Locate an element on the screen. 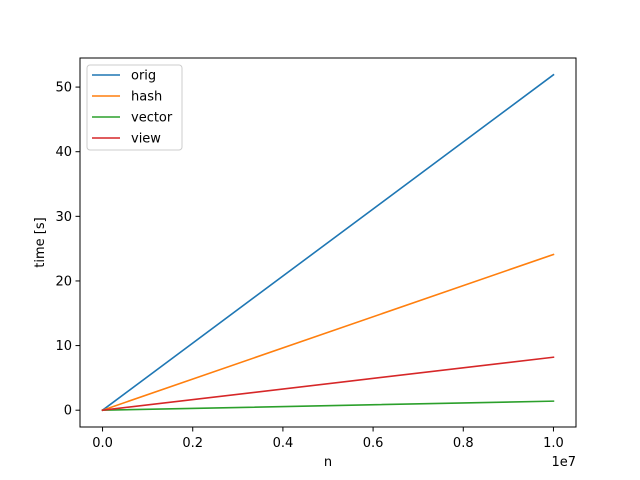 The height and width of the screenshot is (480, 640). x-tick-label: 0.8 is located at coordinates (463, 443).